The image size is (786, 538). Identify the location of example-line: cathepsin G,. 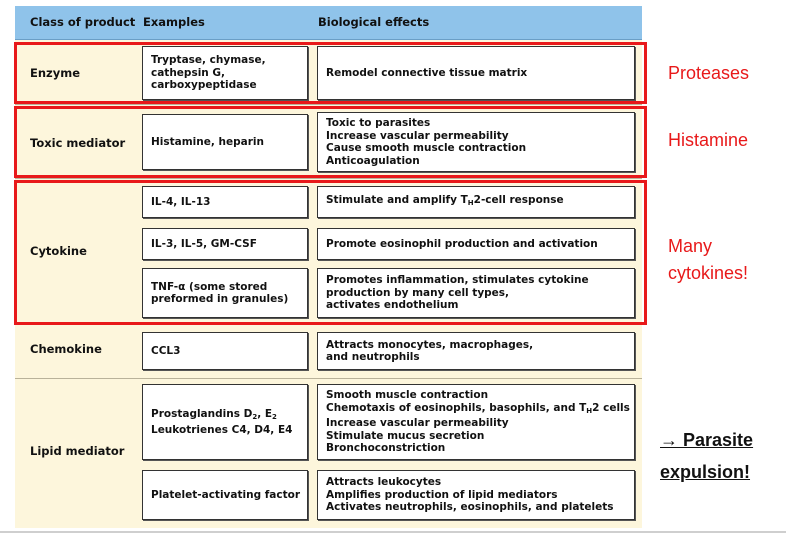
(188, 72).